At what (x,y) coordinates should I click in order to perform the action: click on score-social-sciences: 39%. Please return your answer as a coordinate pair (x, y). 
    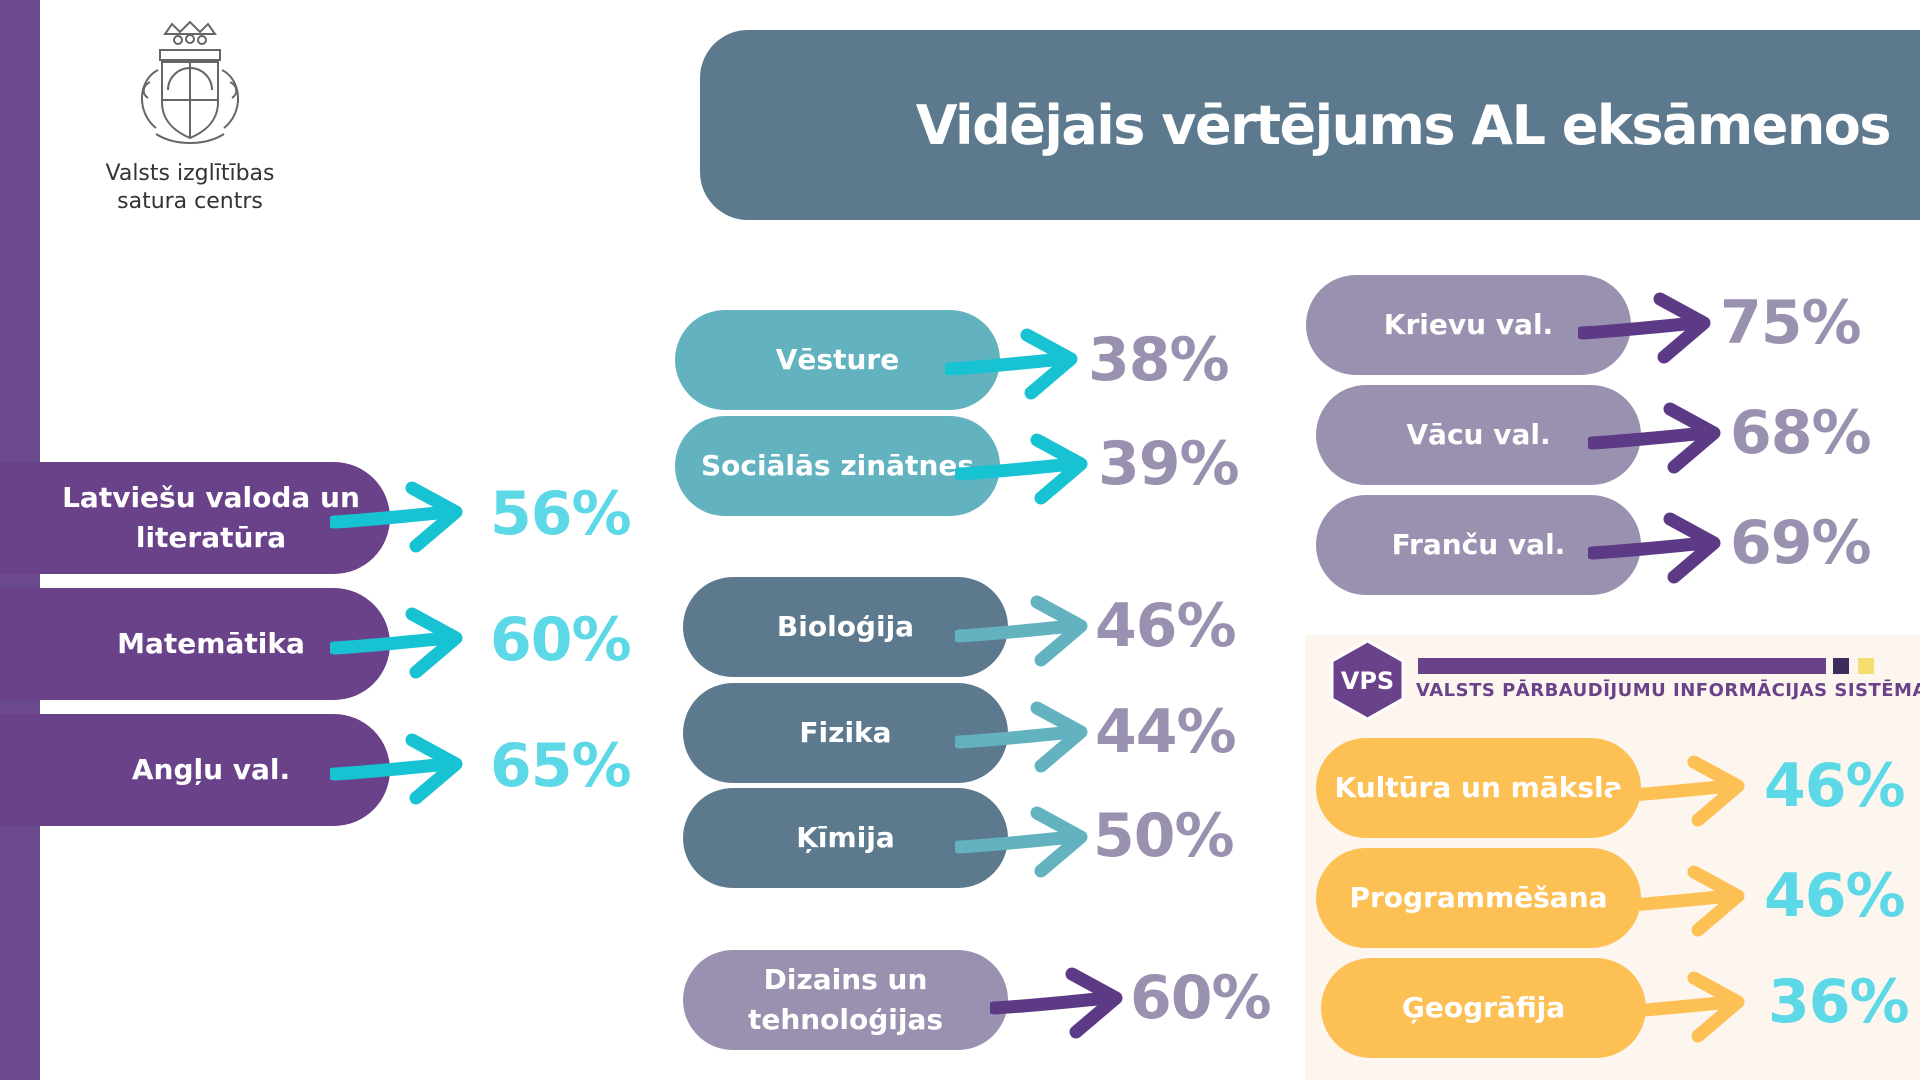
    Looking at the image, I should click on (1169, 464).